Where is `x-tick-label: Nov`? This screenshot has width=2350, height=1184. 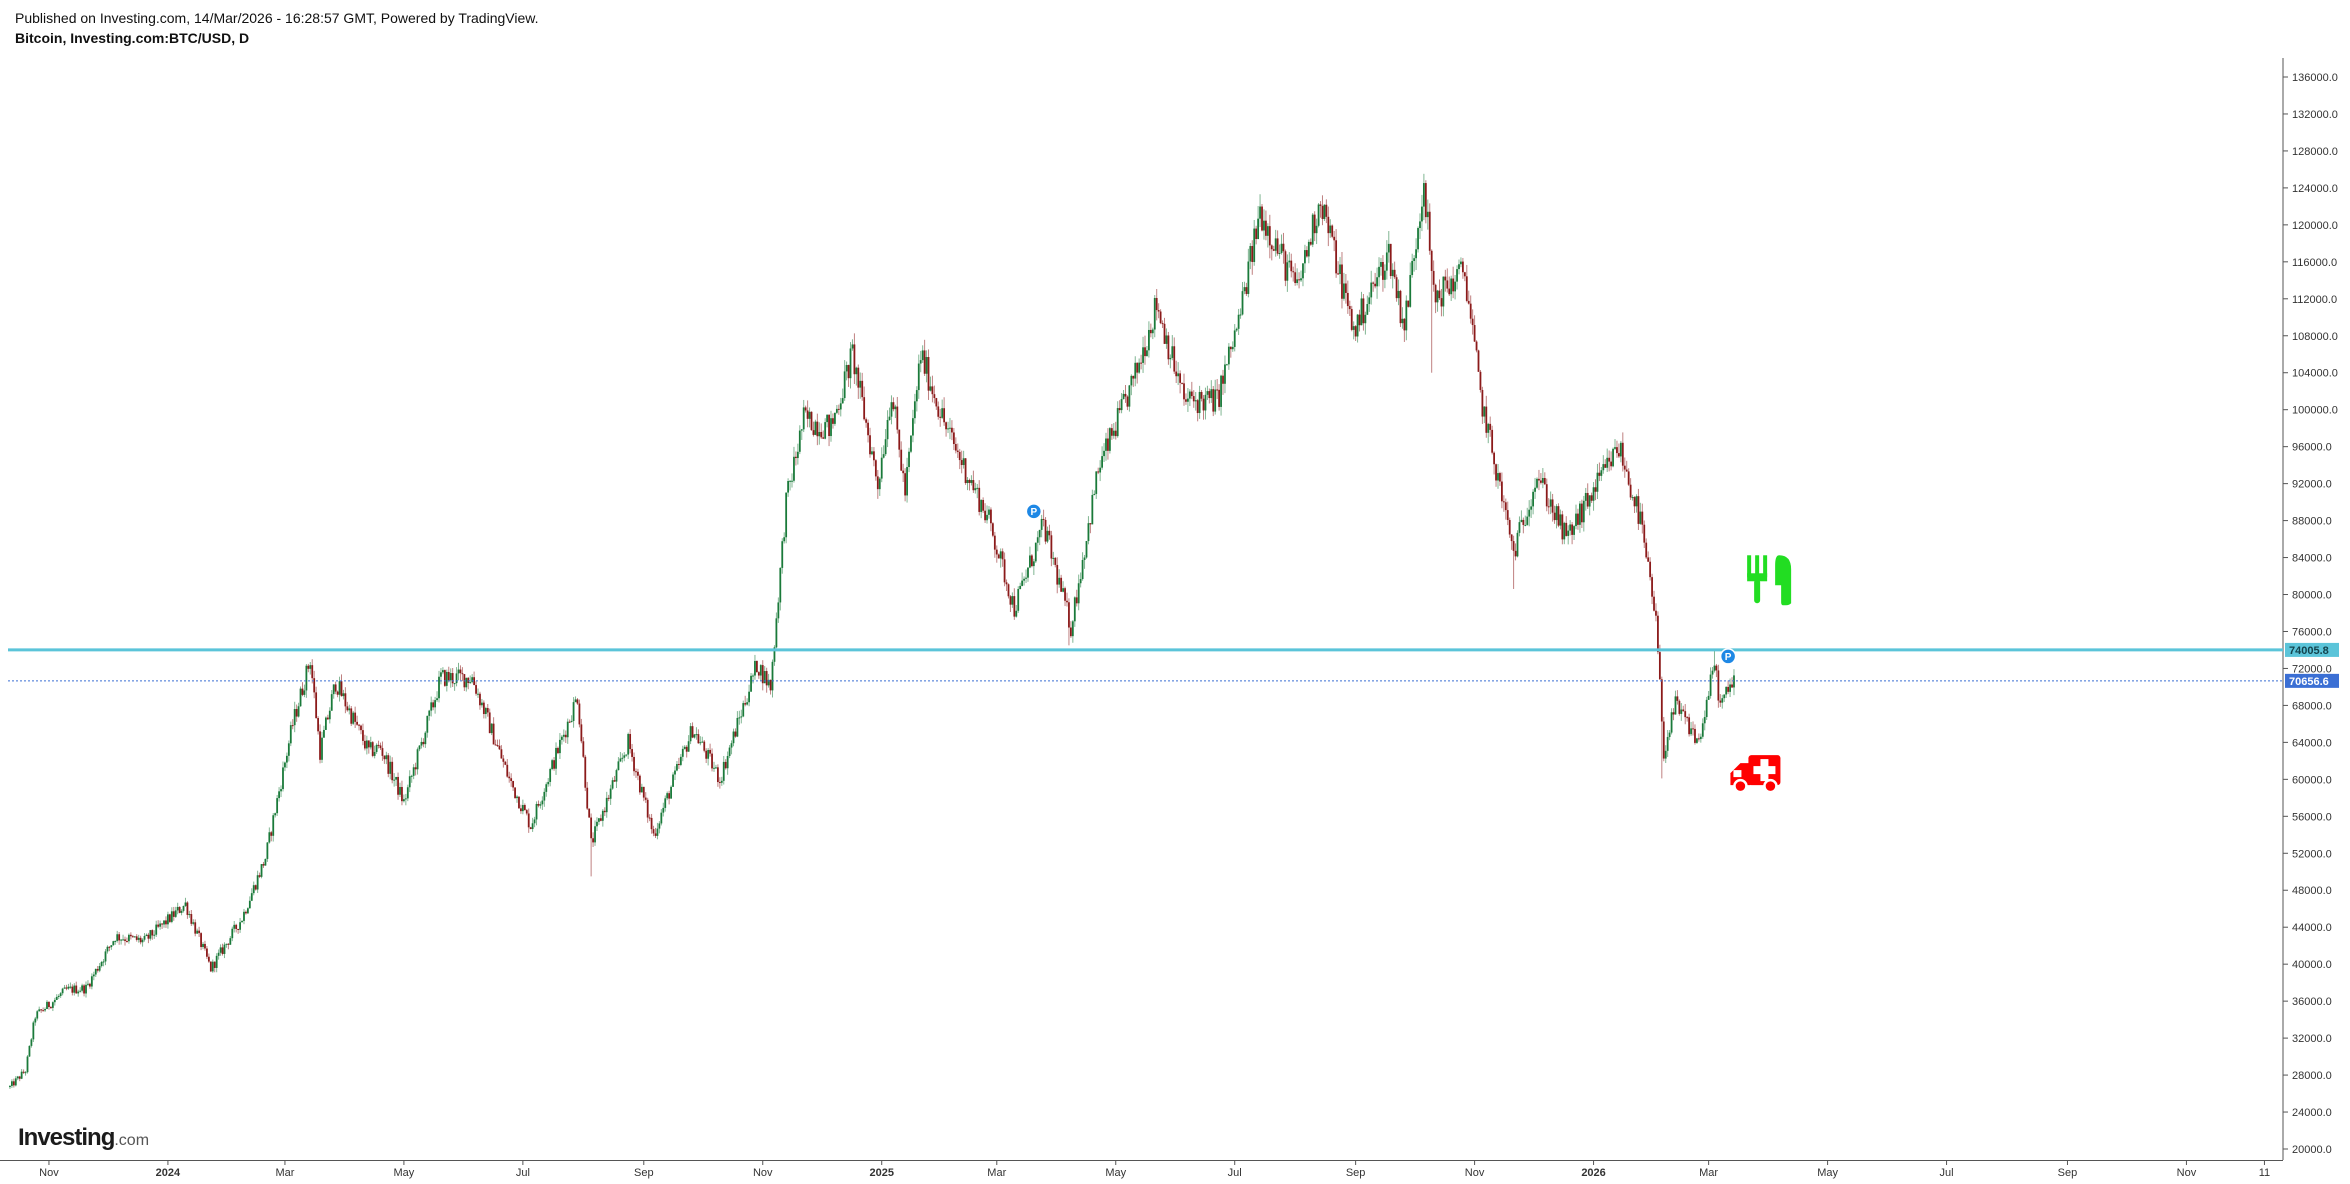 x-tick-label: Nov is located at coordinates (2187, 1173).